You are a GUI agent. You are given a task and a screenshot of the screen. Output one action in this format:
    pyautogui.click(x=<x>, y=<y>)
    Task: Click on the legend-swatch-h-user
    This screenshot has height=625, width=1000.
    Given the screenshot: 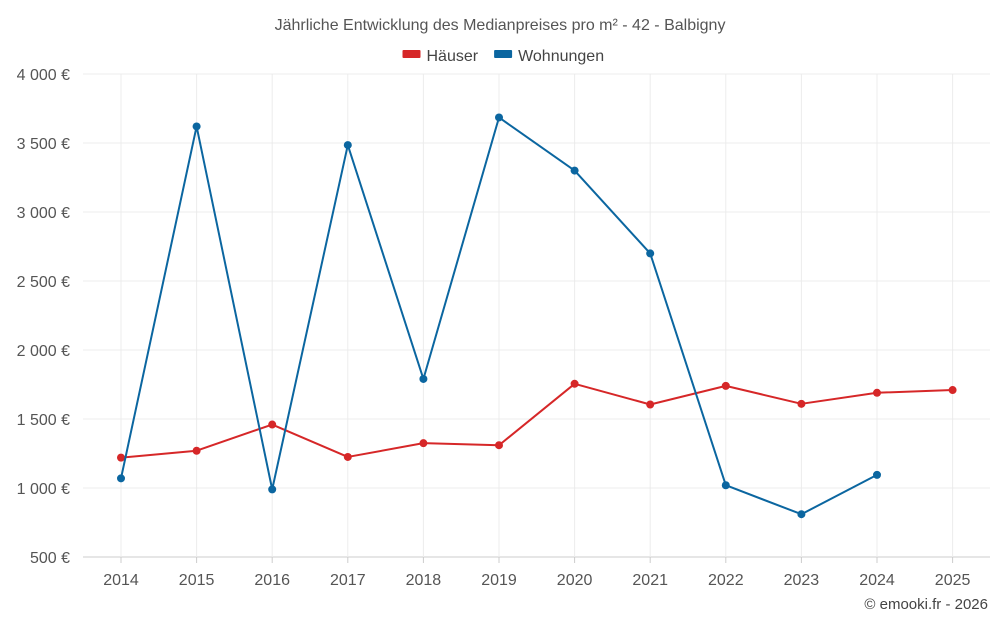 What is the action you would take?
    pyautogui.click(x=411, y=54)
    